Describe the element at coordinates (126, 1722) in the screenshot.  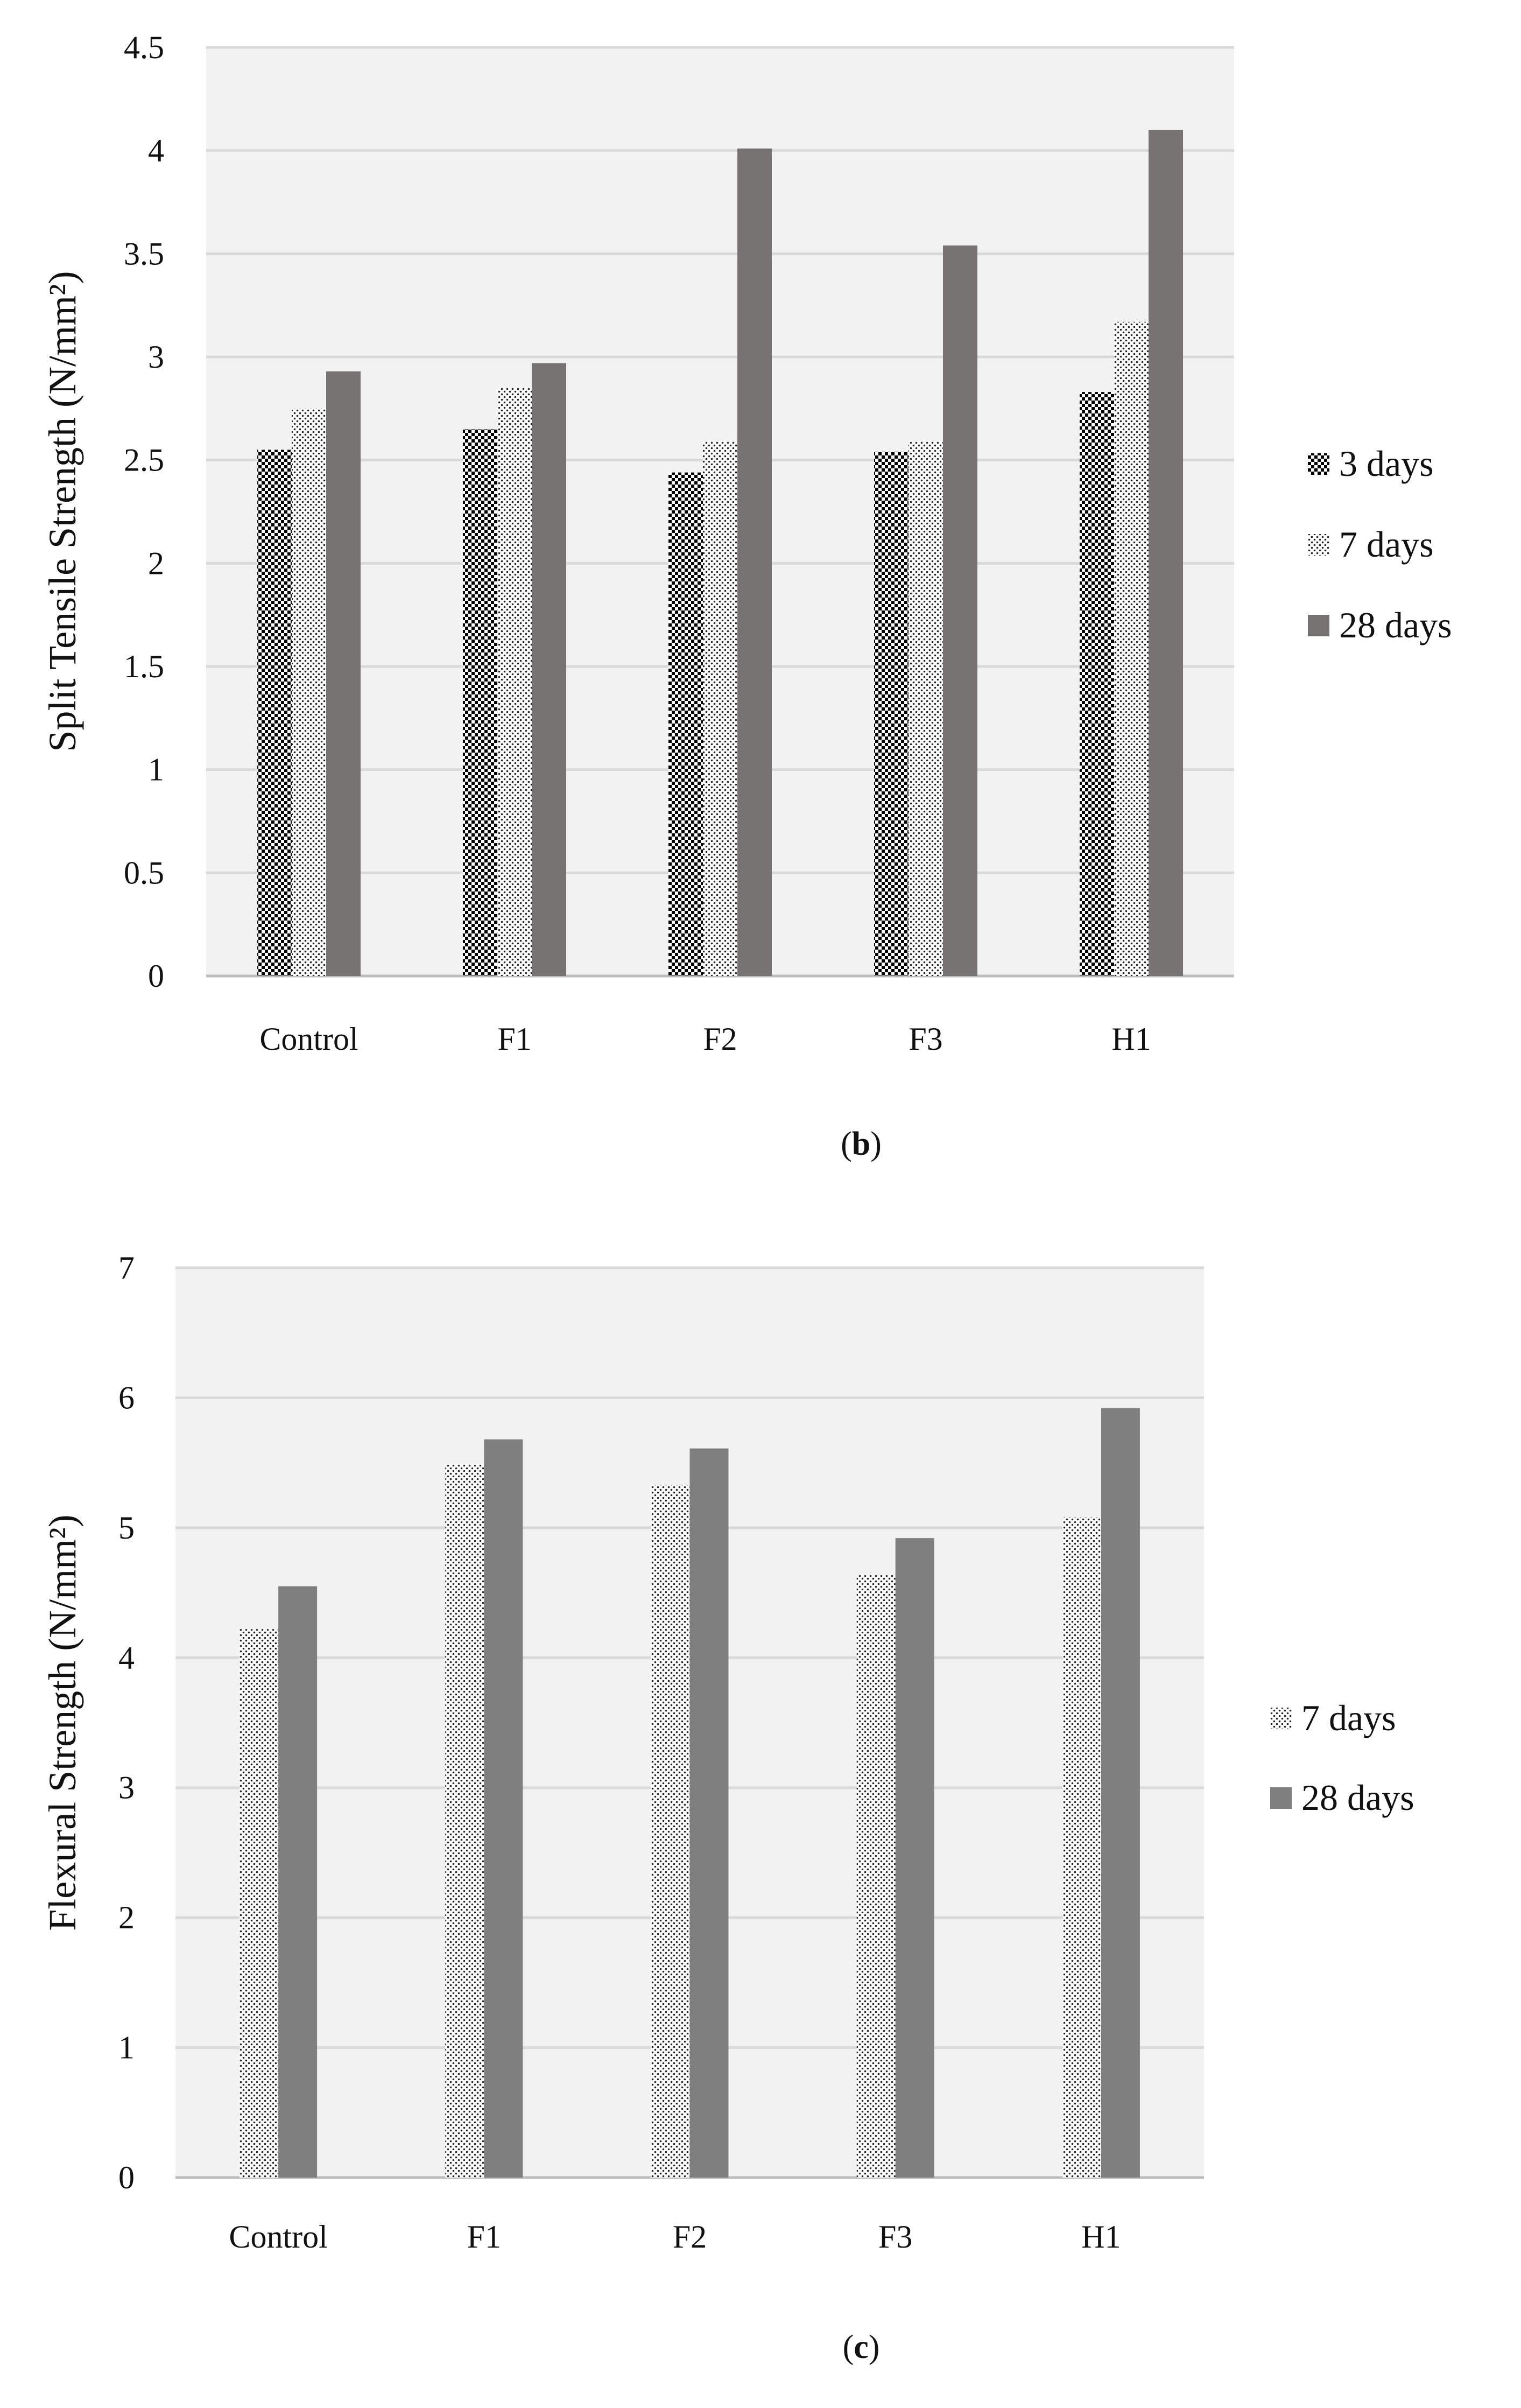
I see `y-tick-labels-c: 0 1 2 3 4 5 6 7` at that location.